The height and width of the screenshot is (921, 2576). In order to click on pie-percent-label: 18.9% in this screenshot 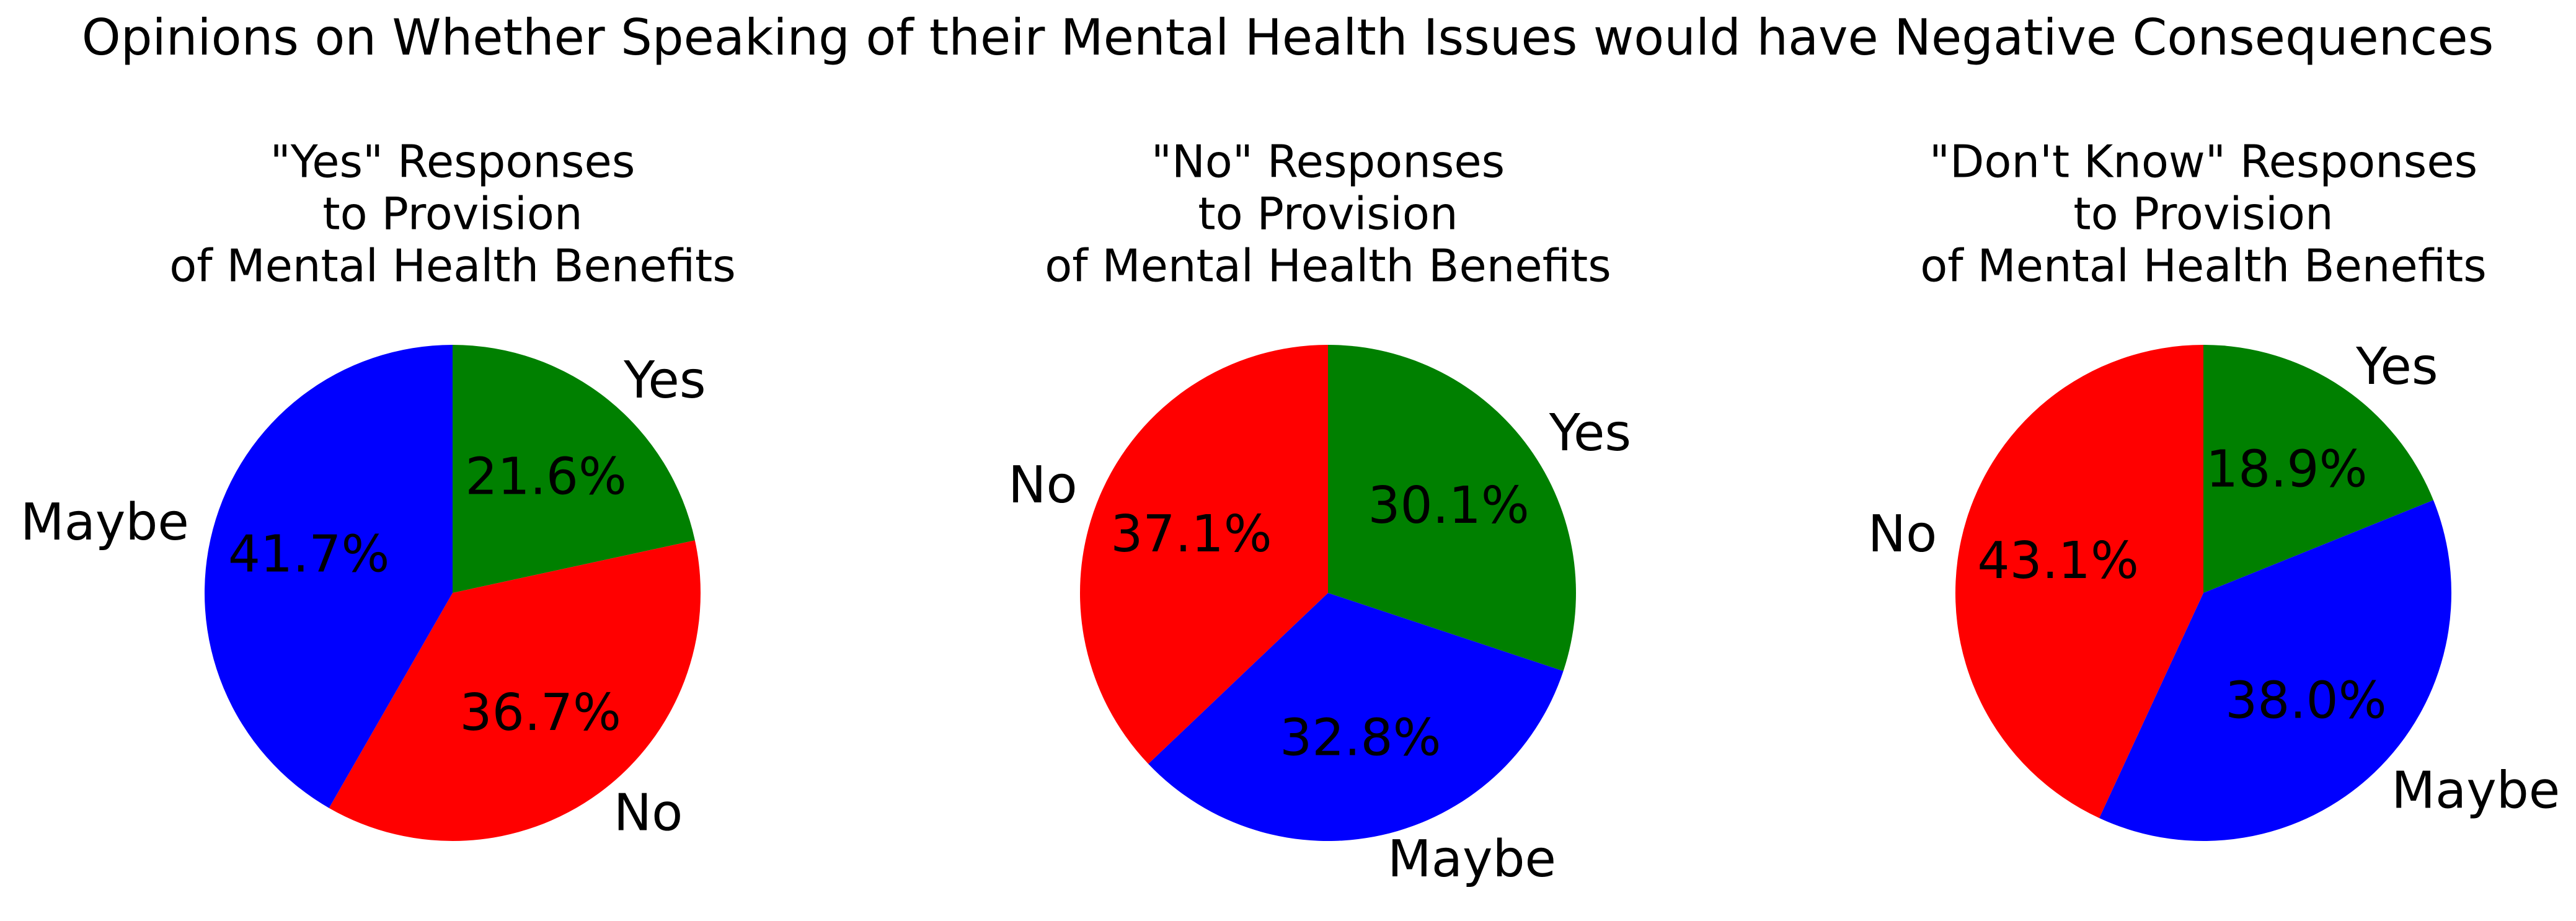, I will do `click(2287, 469)`.